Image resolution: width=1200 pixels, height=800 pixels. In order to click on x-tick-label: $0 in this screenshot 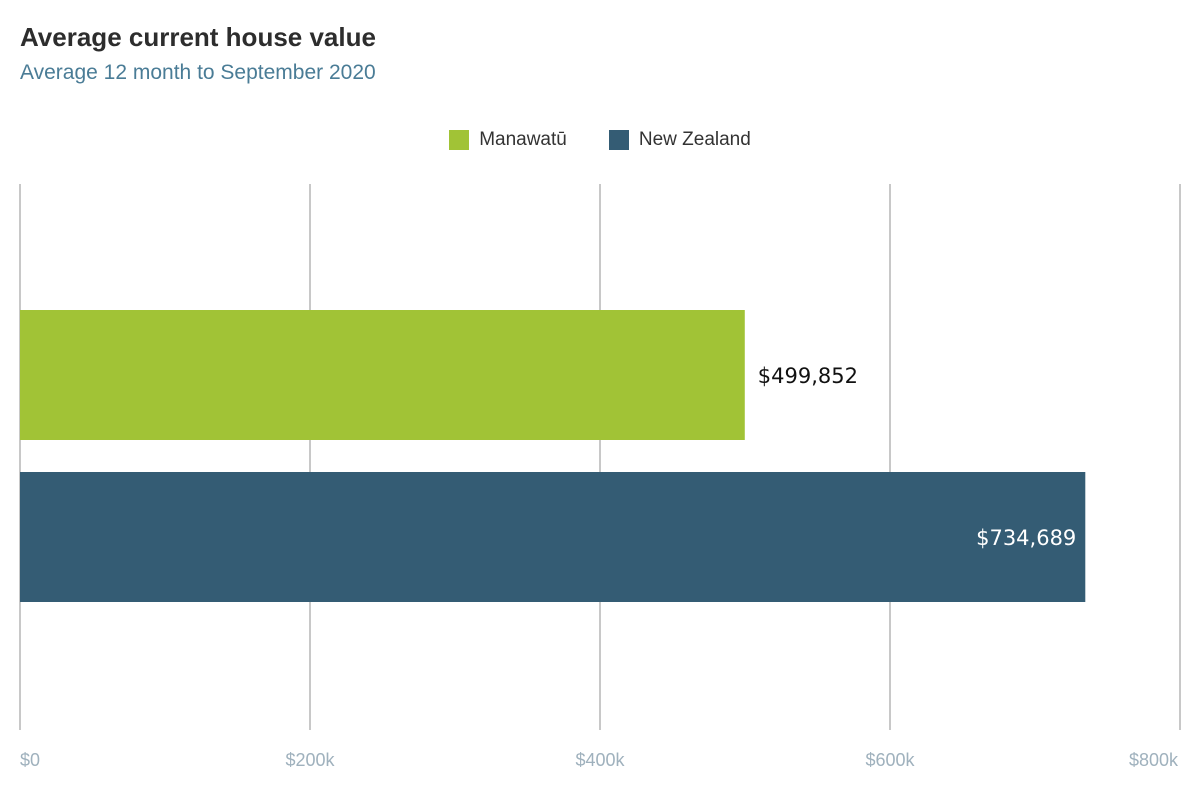, I will do `click(30, 760)`.